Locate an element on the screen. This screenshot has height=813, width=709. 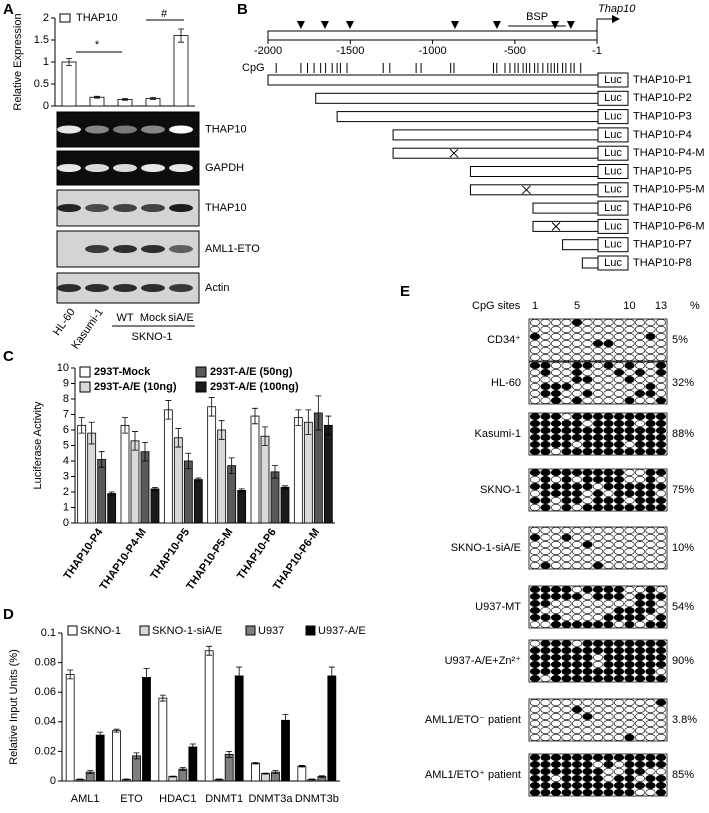
y-tick-label: 1 is located at coordinates (66, 507).